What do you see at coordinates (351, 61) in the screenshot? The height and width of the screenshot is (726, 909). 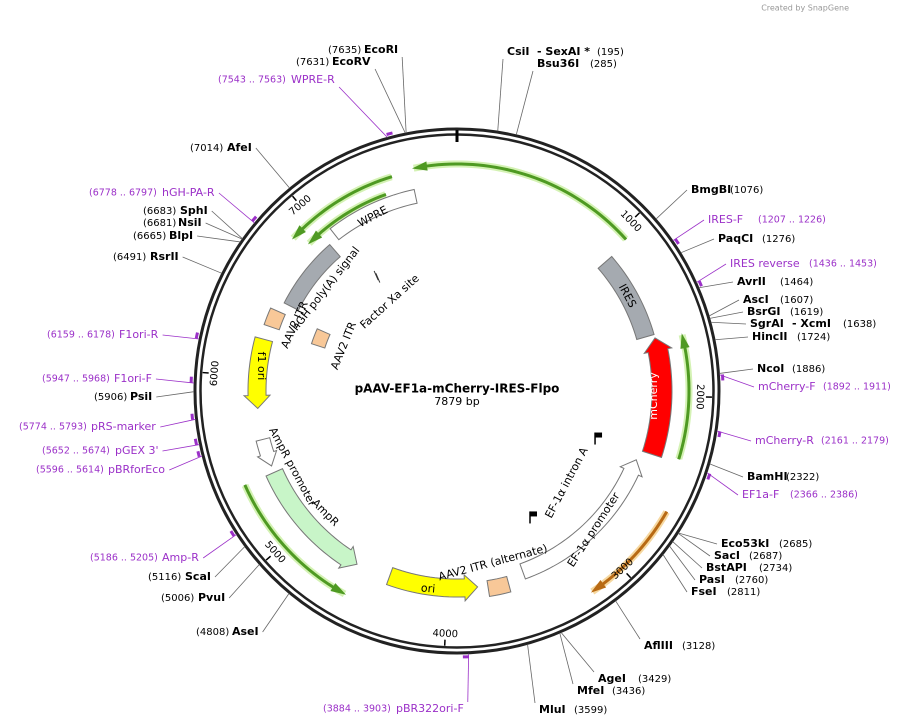 I see `enzyme-name: EcoRV` at bounding box center [351, 61].